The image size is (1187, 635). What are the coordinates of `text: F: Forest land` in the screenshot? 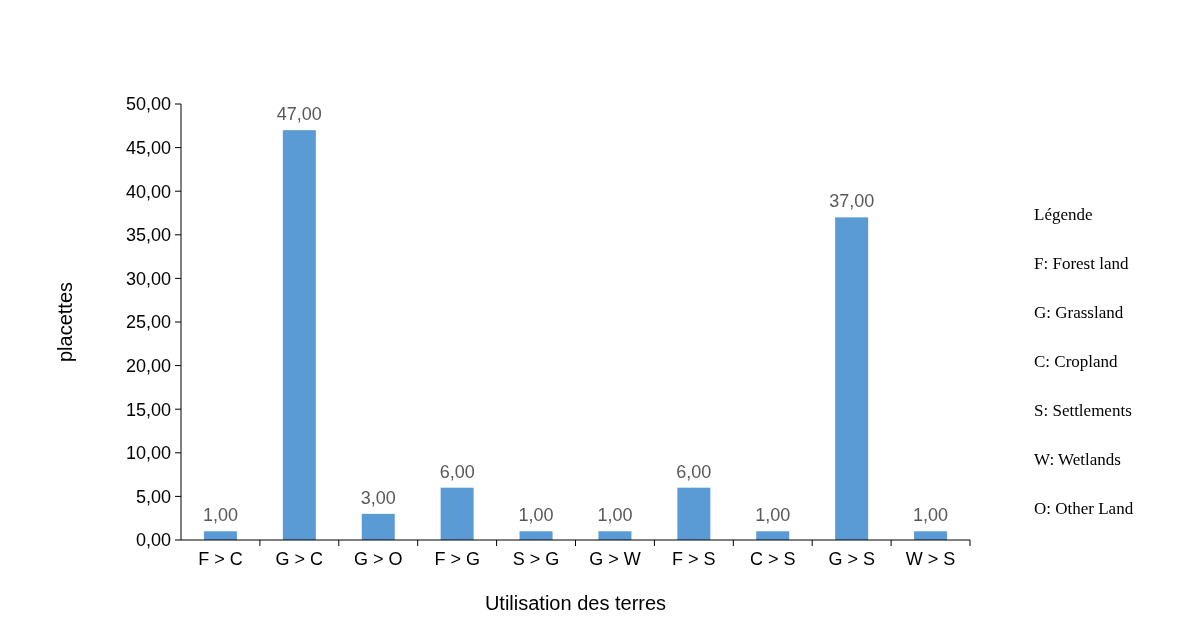 It's located at (1081, 263).